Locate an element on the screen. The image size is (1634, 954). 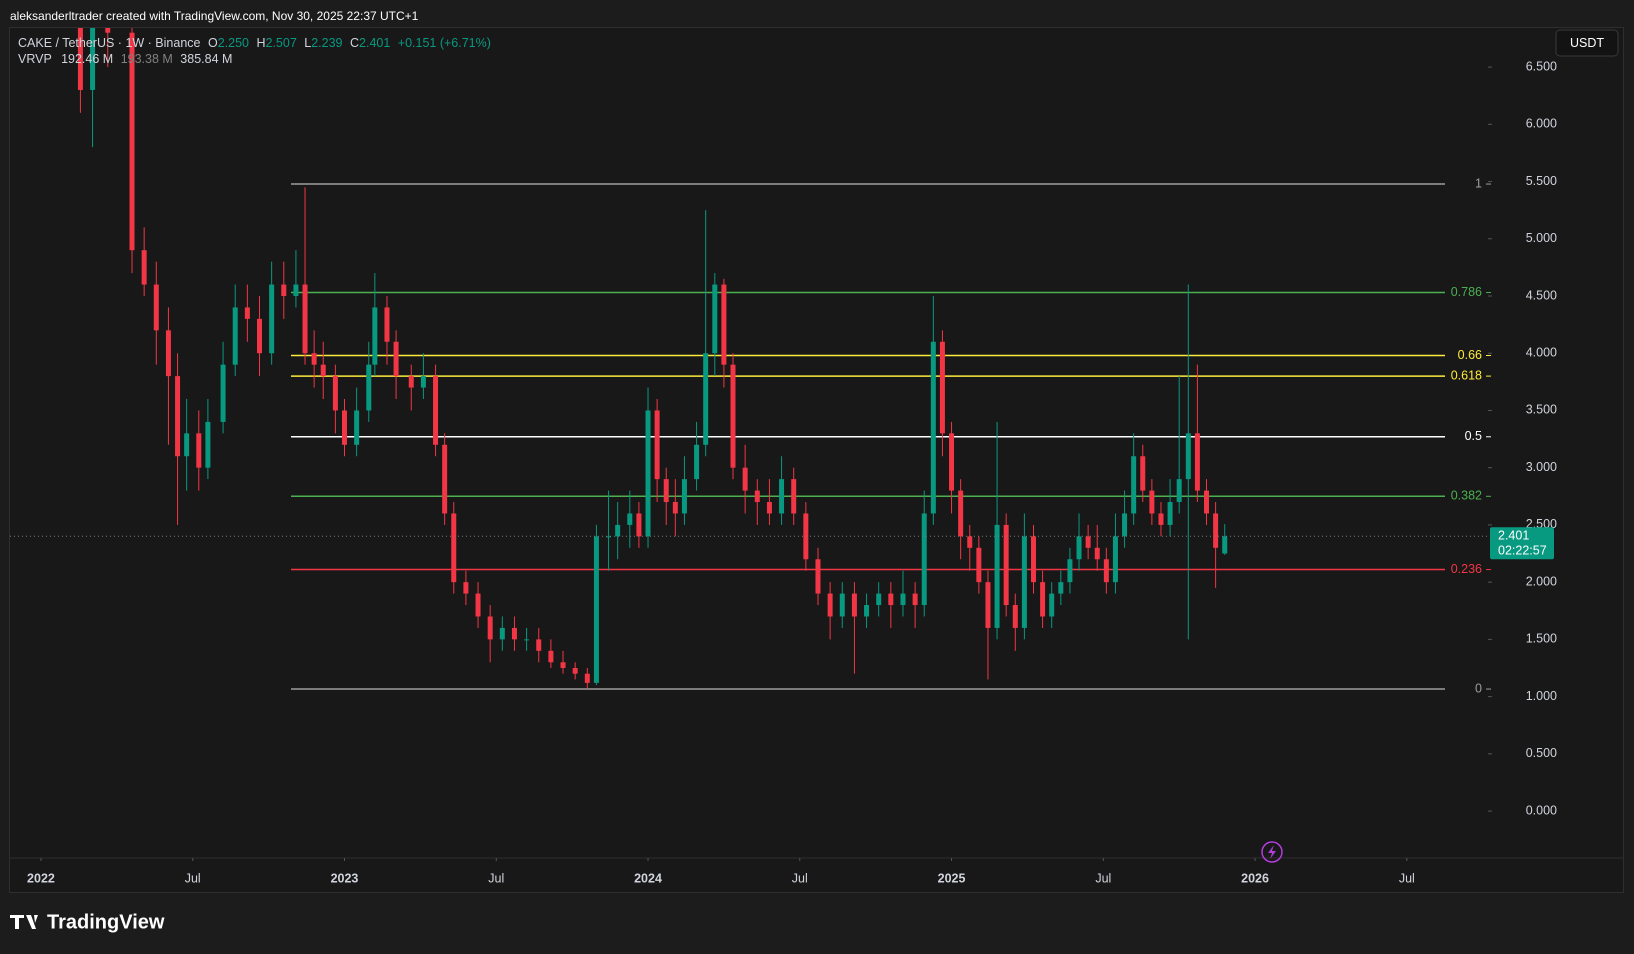
y-tick-label: 3.500 is located at coordinates (1541, 410).